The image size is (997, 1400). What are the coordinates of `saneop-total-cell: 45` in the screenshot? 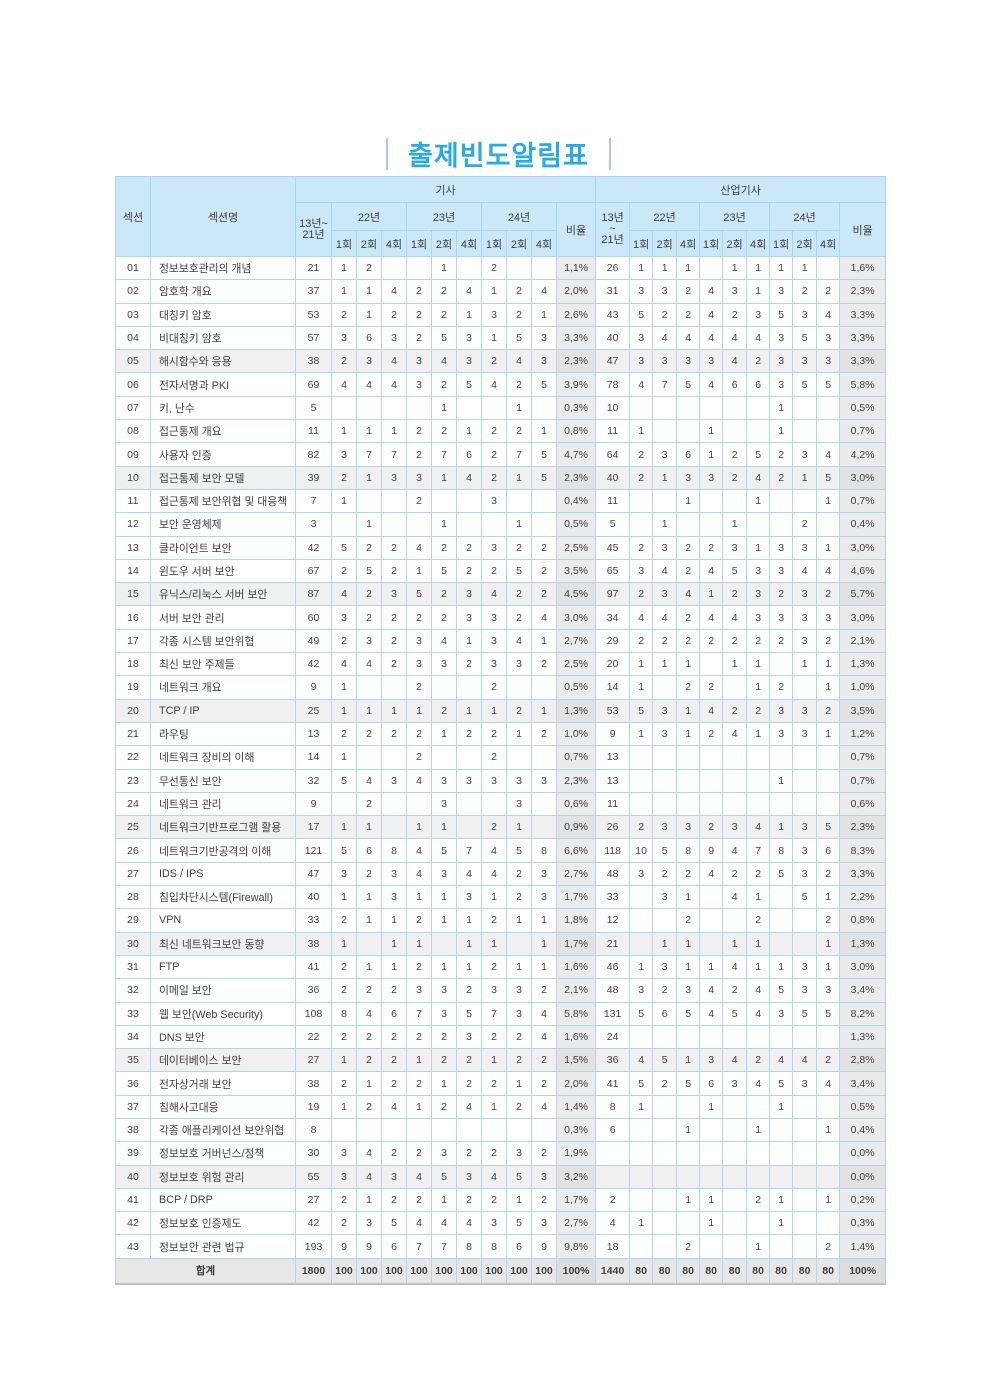 It's located at (613, 547).